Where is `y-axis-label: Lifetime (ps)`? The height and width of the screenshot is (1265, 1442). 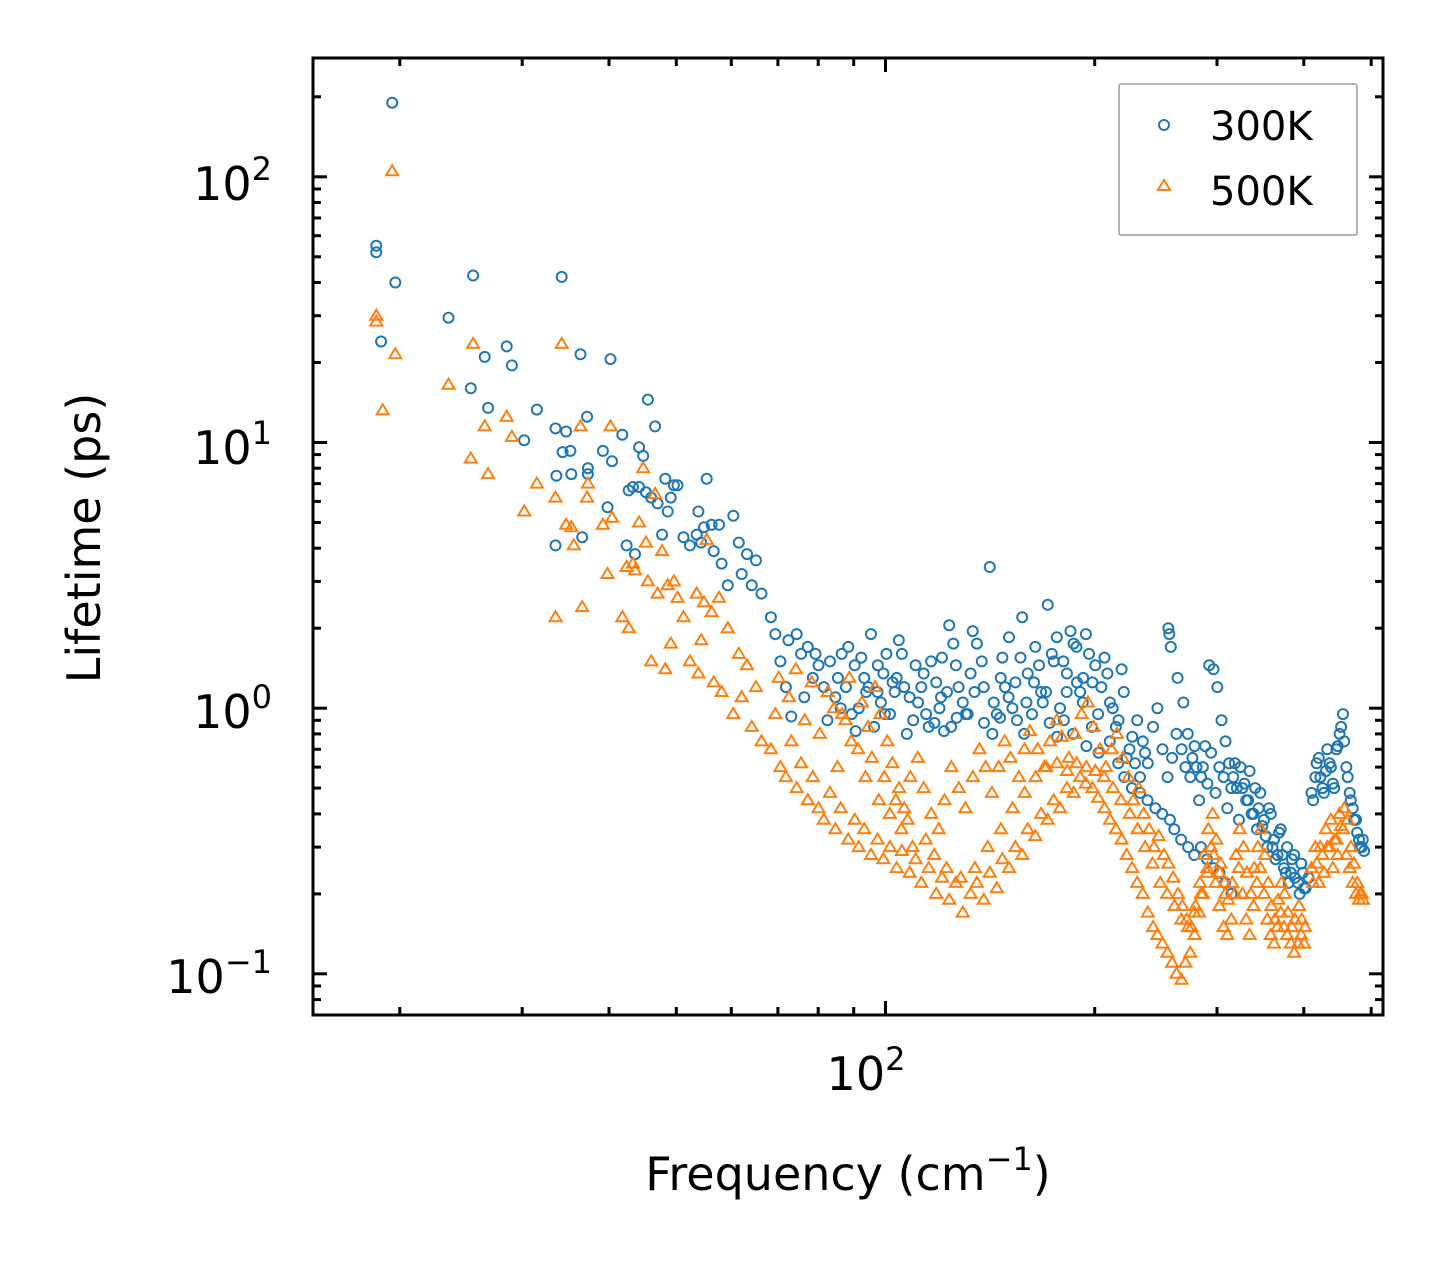 y-axis-label: Lifetime (ps) is located at coordinates (84, 538).